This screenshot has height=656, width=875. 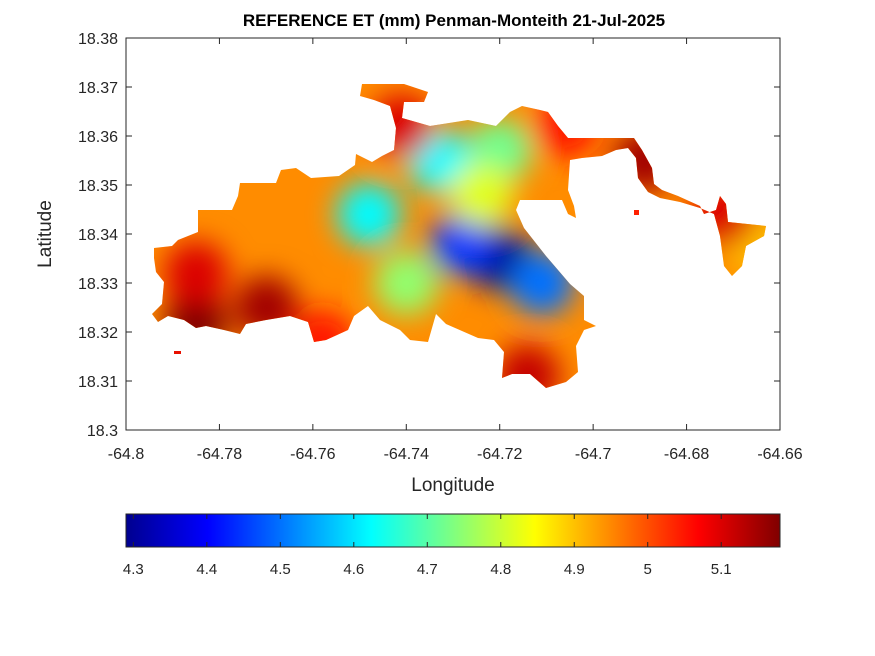 I want to click on colorbar-tick-label: 4.6, so click(x=353, y=569).